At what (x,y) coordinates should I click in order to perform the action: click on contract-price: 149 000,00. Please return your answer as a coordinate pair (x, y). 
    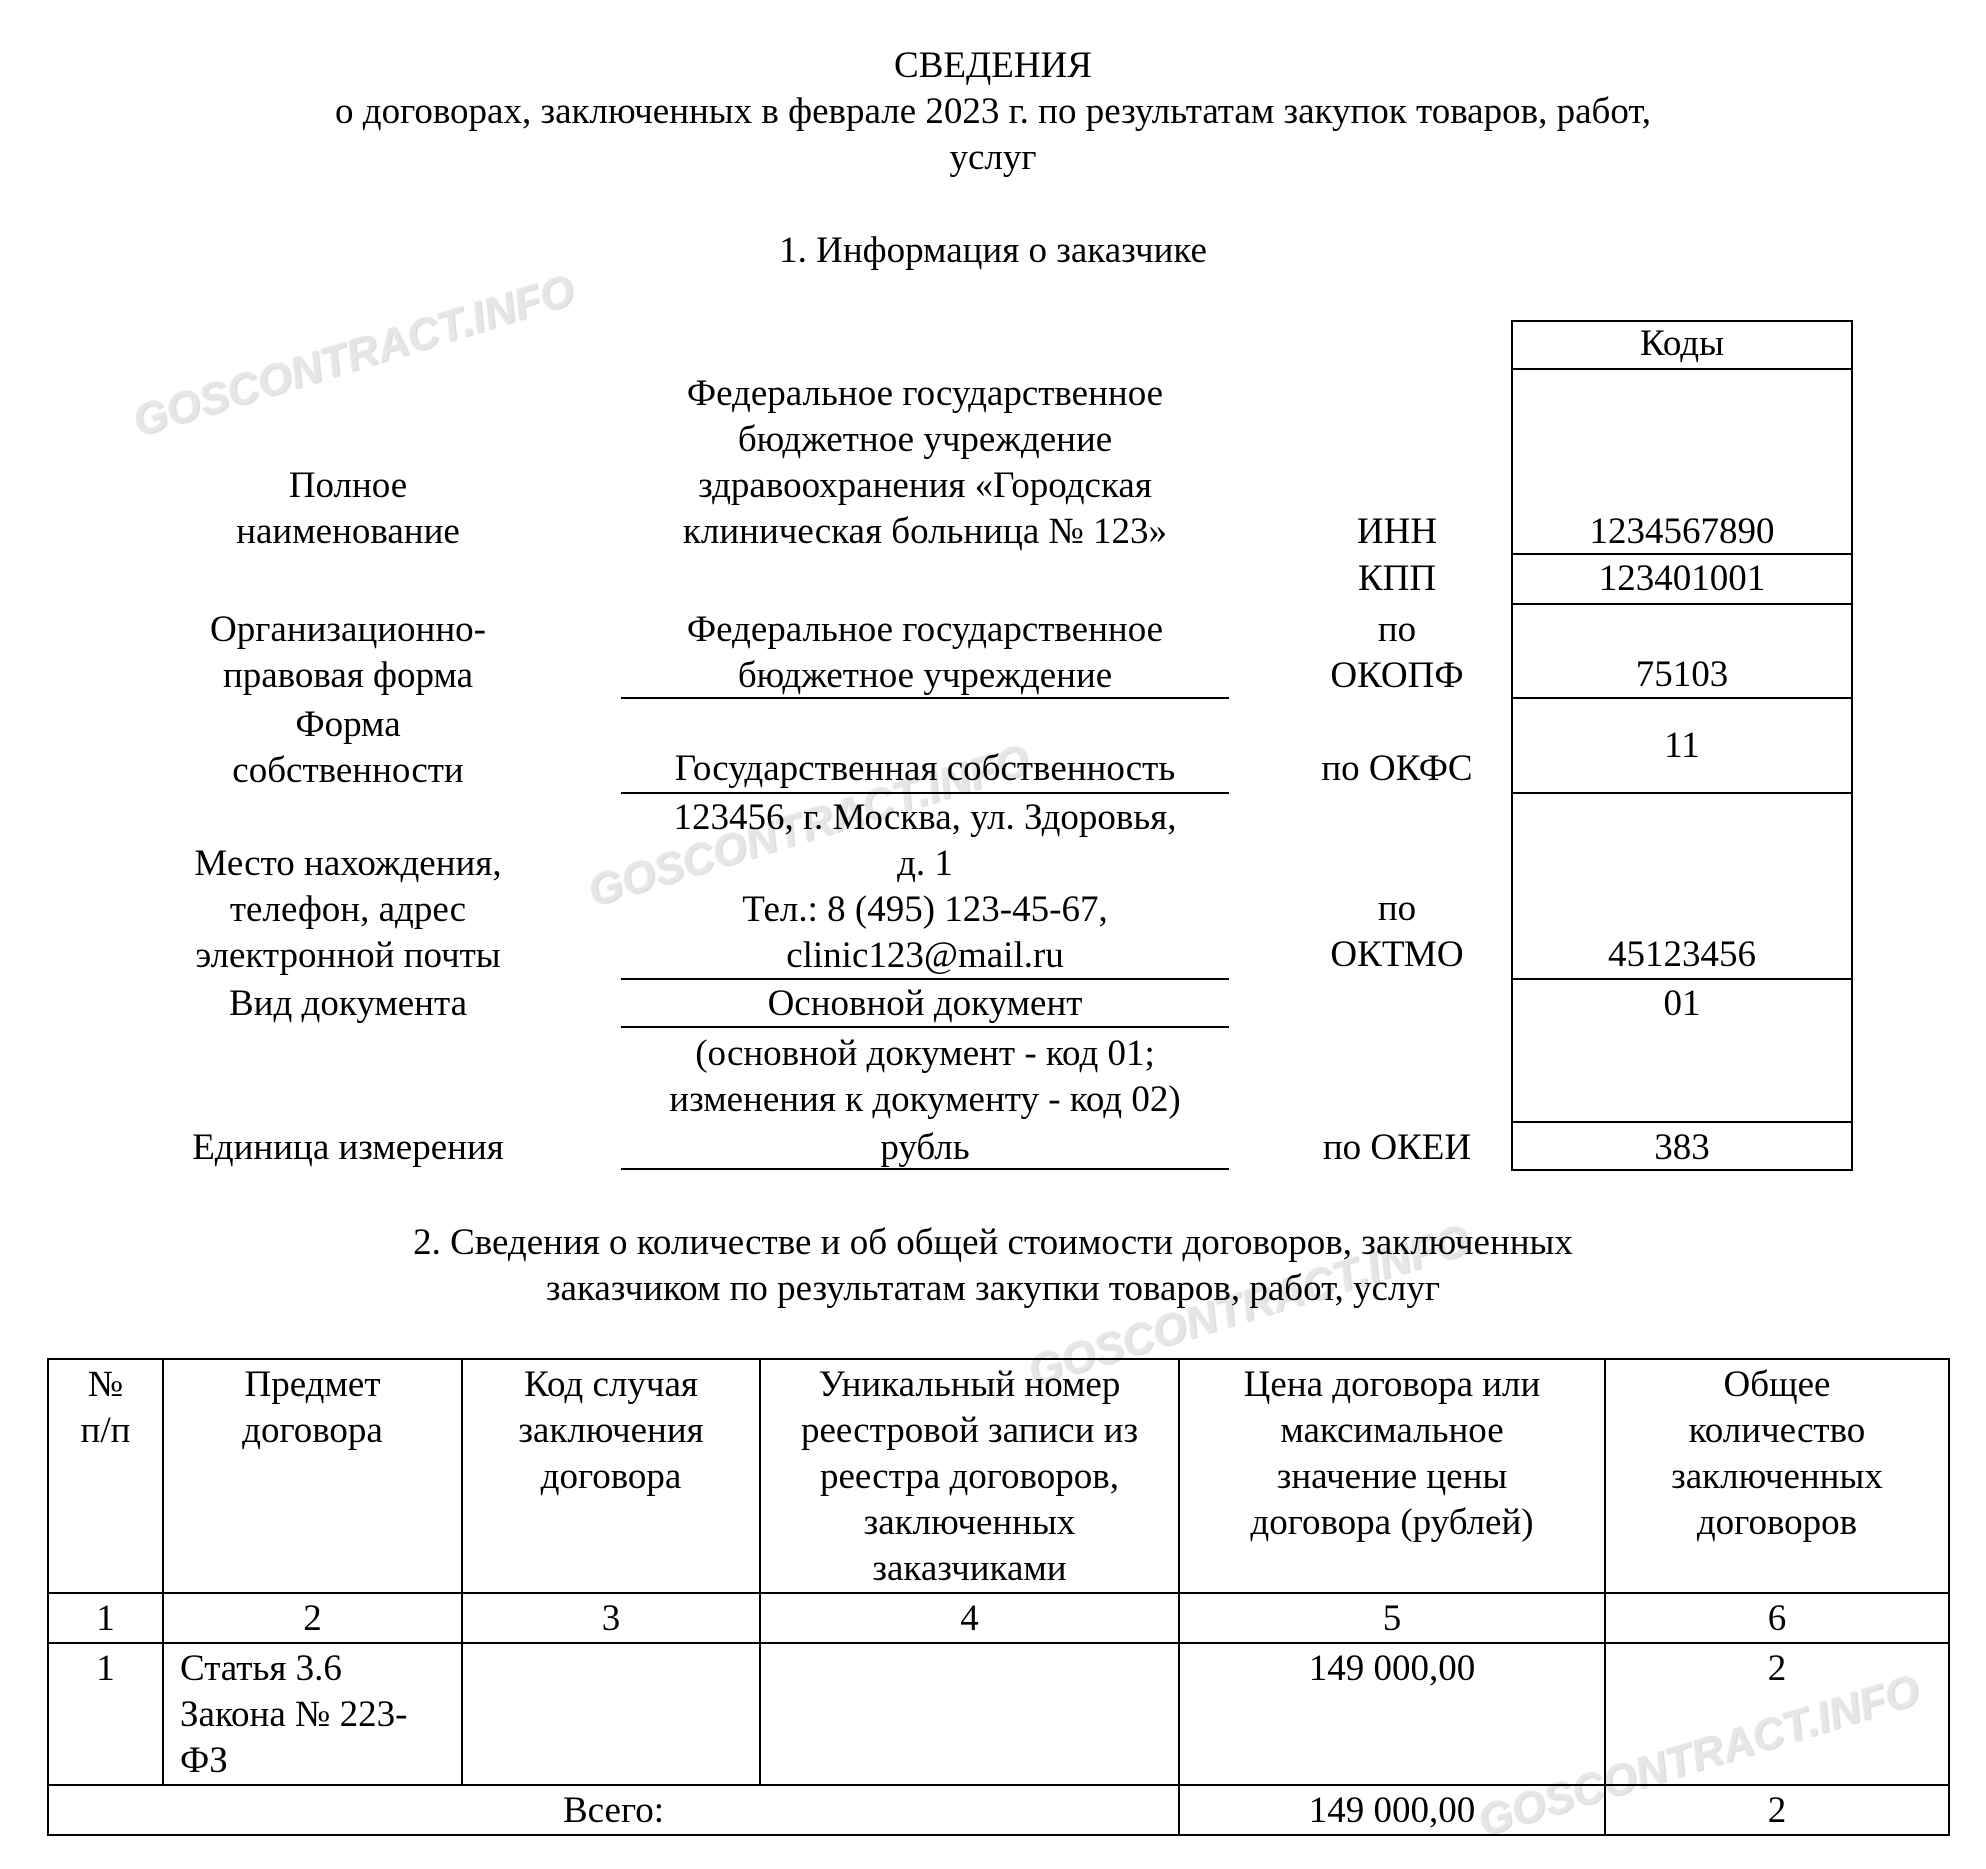
    Looking at the image, I should click on (1392, 1714).